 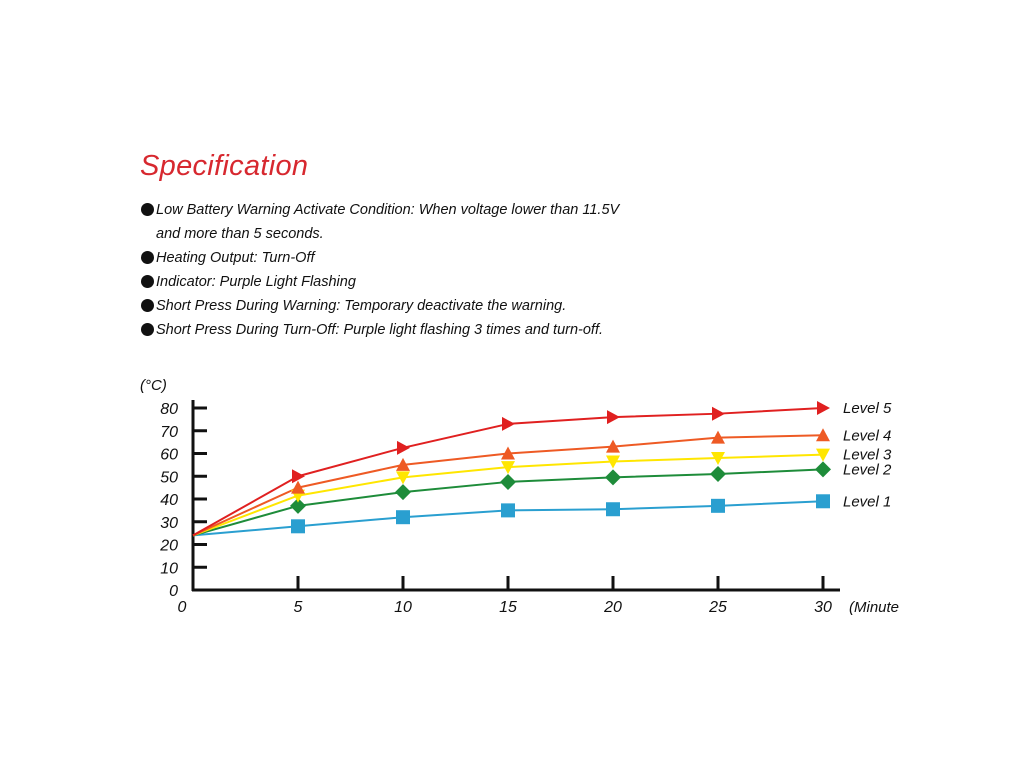 What do you see at coordinates (867, 455) in the screenshot?
I see `series-label: Level 3` at bounding box center [867, 455].